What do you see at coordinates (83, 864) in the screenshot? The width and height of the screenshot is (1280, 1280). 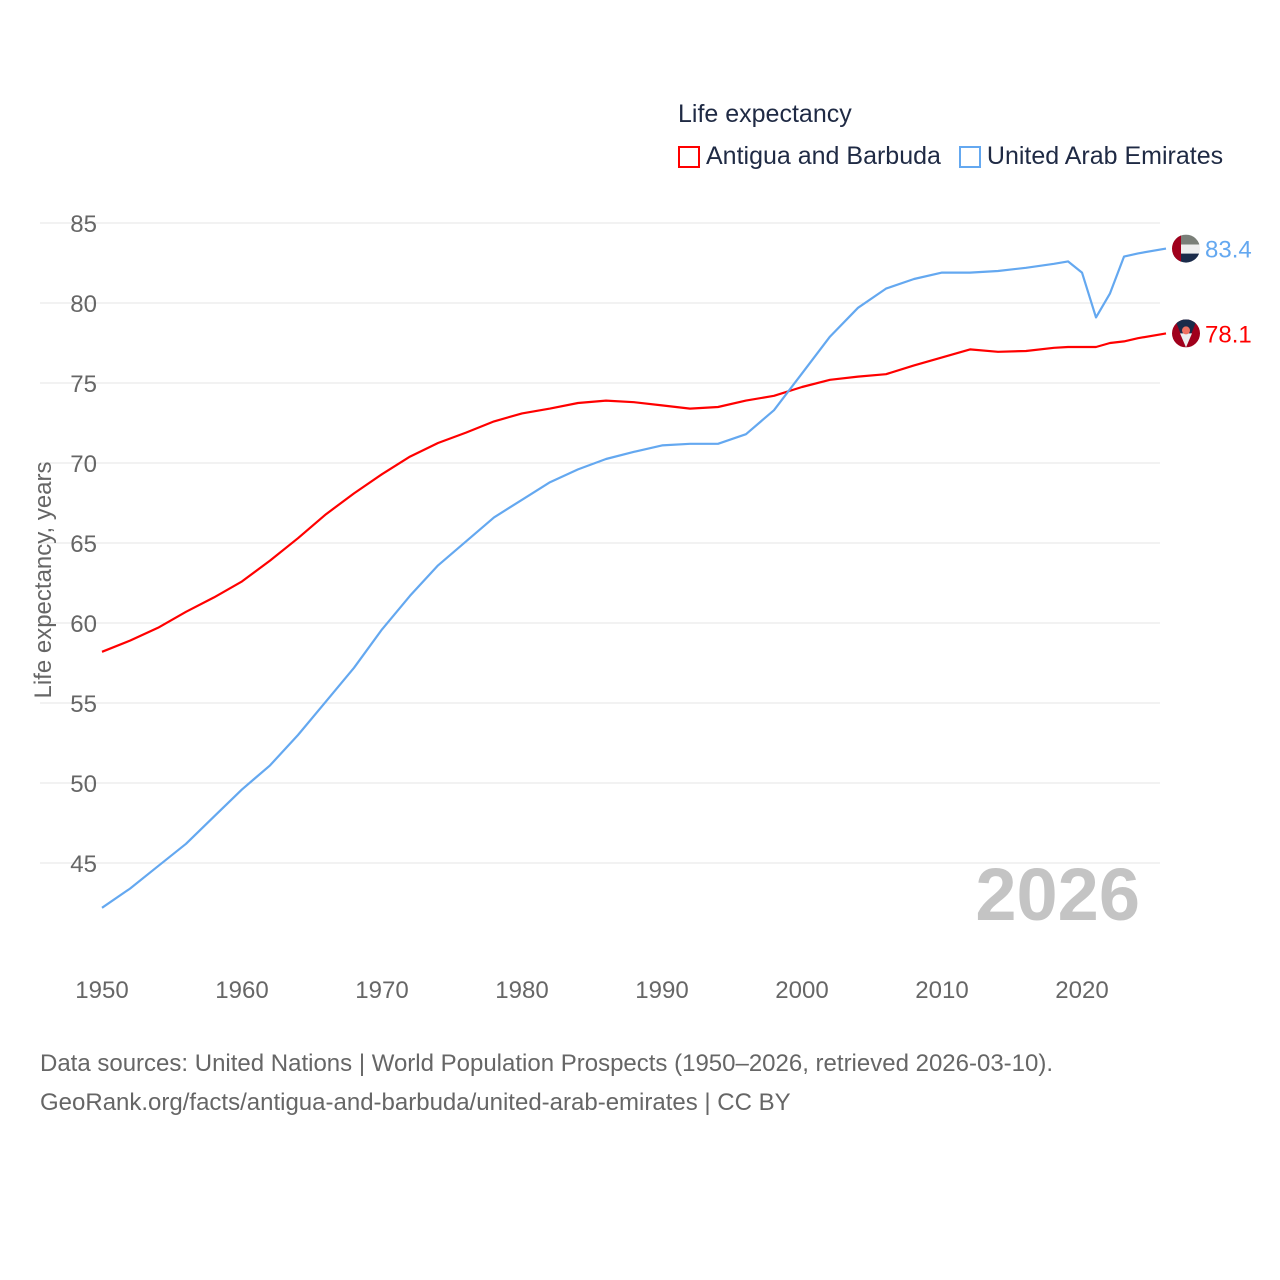 I see `y-tick-label: 45` at bounding box center [83, 864].